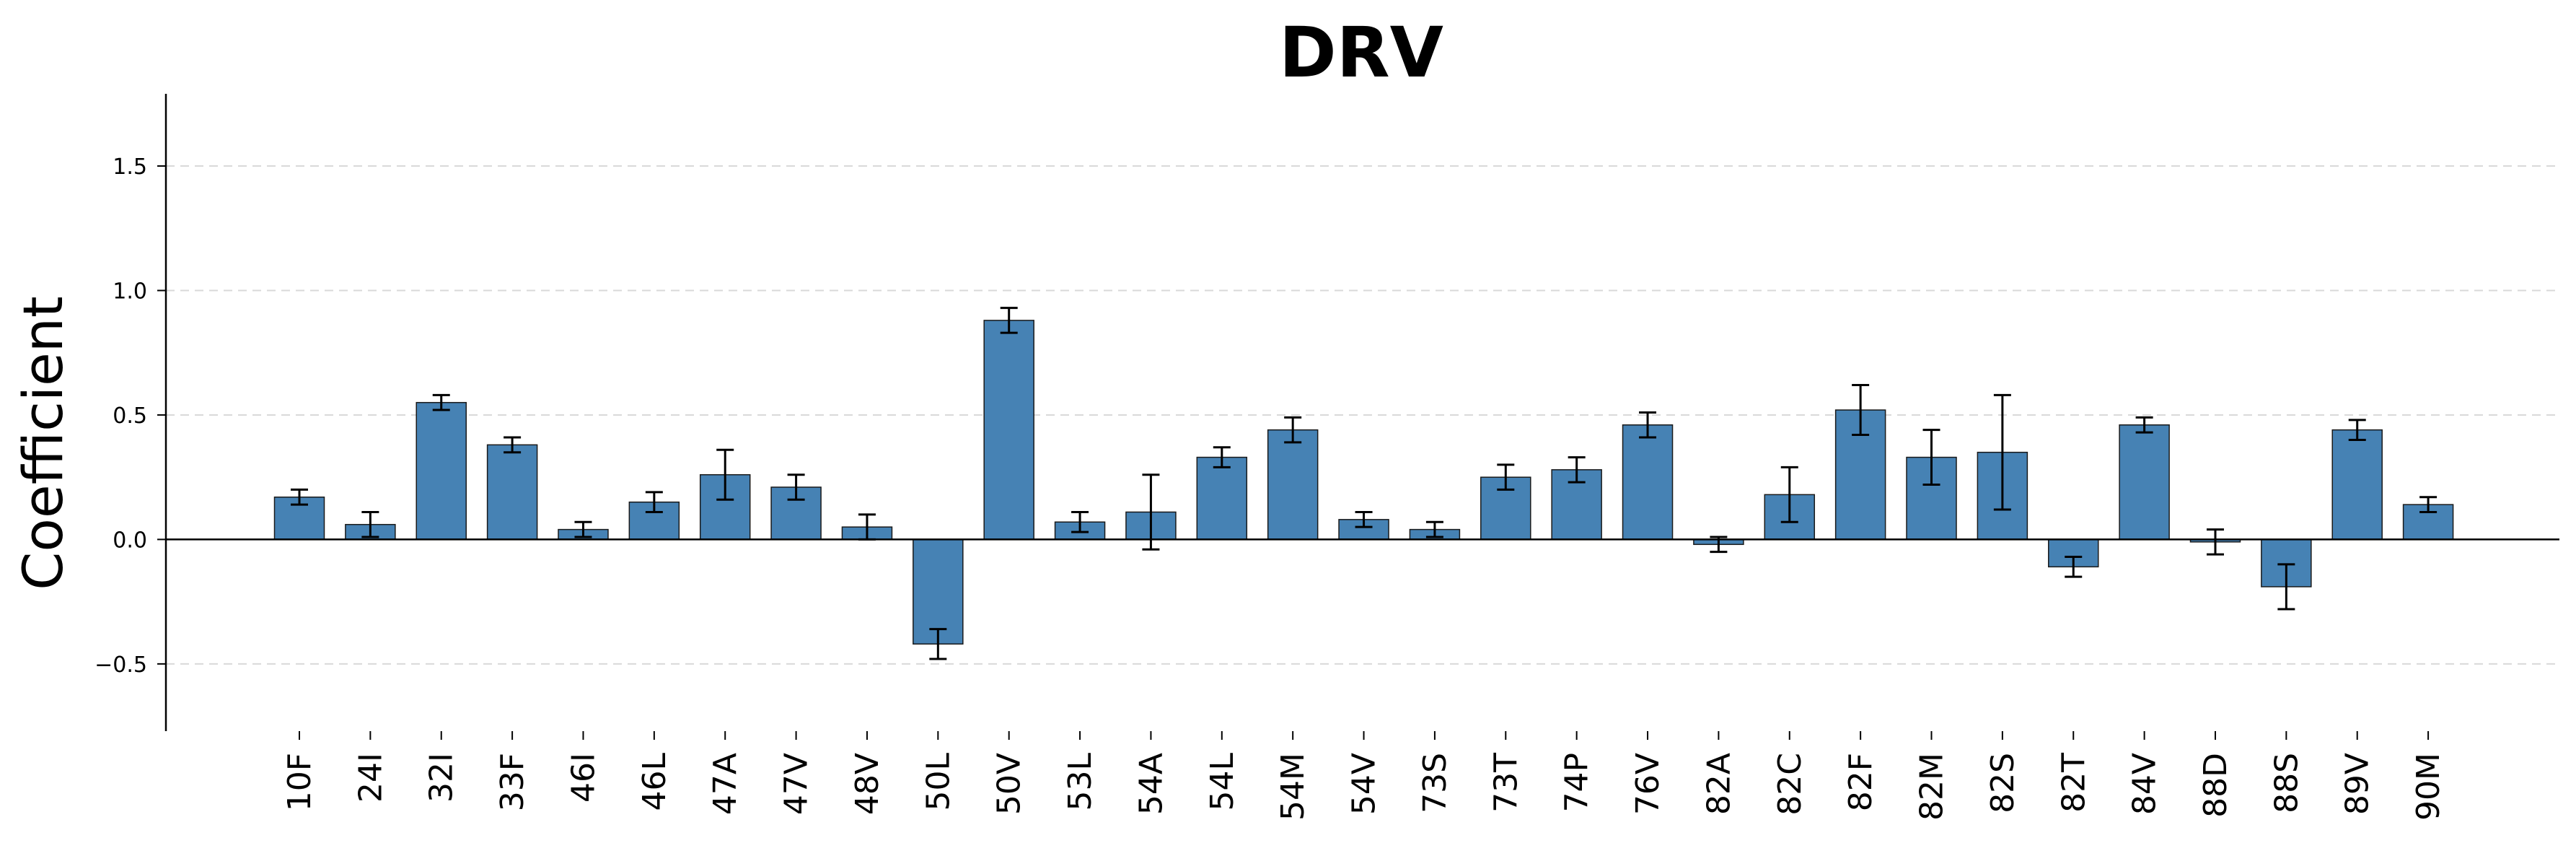 The width and height of the screenshot is (2576, 843). I want to click on x-tick-label: 47V, so click(796, 784).